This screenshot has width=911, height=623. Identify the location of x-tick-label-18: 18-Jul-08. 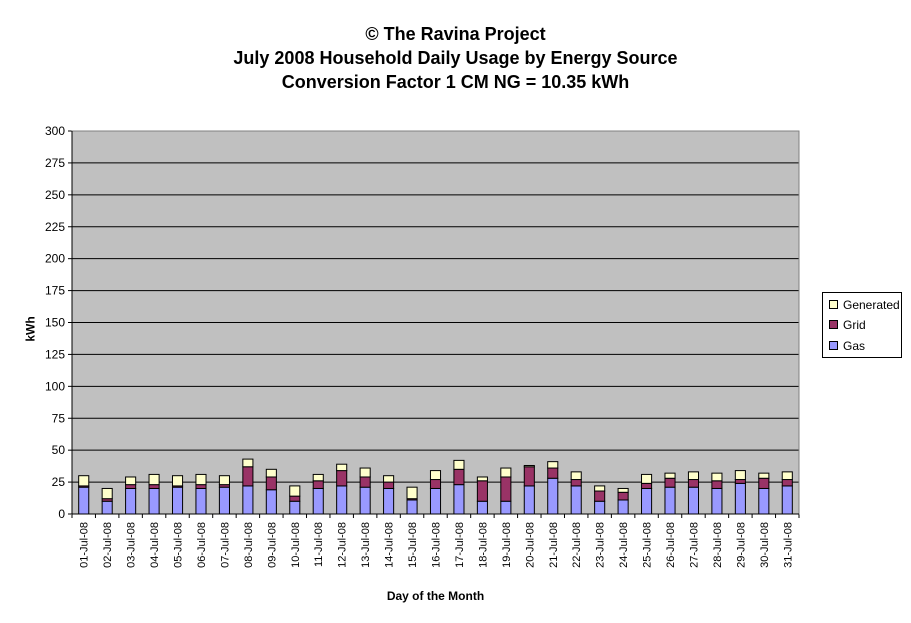
(483, 545).